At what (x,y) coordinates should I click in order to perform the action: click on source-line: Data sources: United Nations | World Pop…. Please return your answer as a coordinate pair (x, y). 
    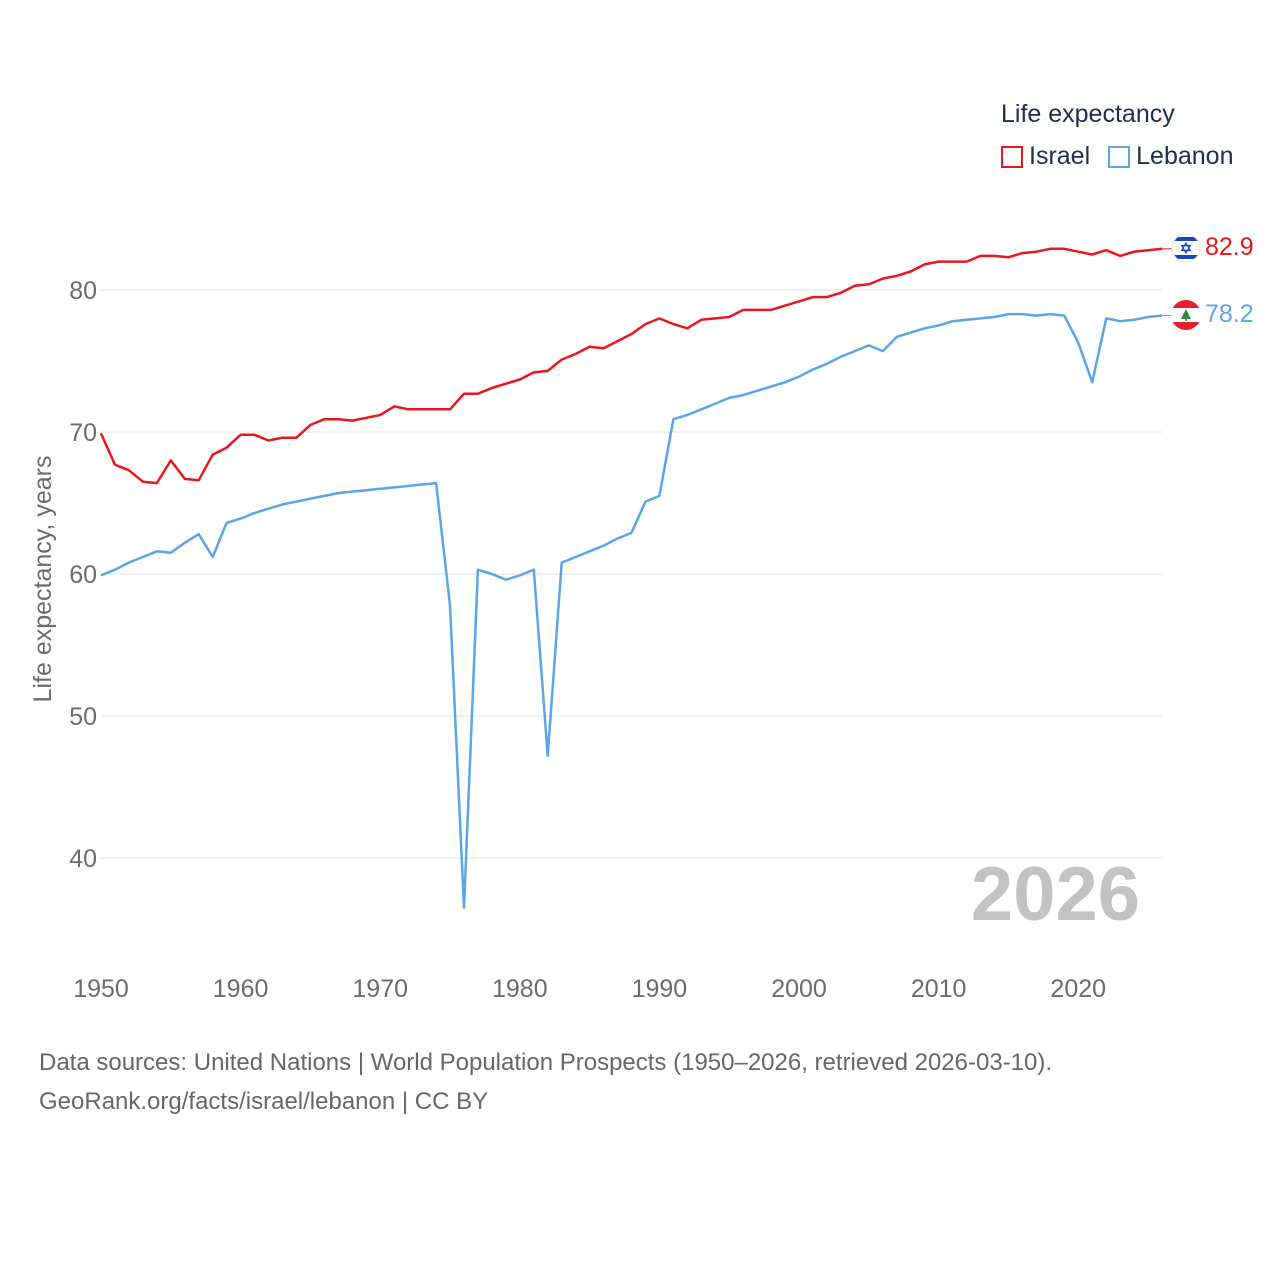
    Looking at the image, I should click on (546, 1062).